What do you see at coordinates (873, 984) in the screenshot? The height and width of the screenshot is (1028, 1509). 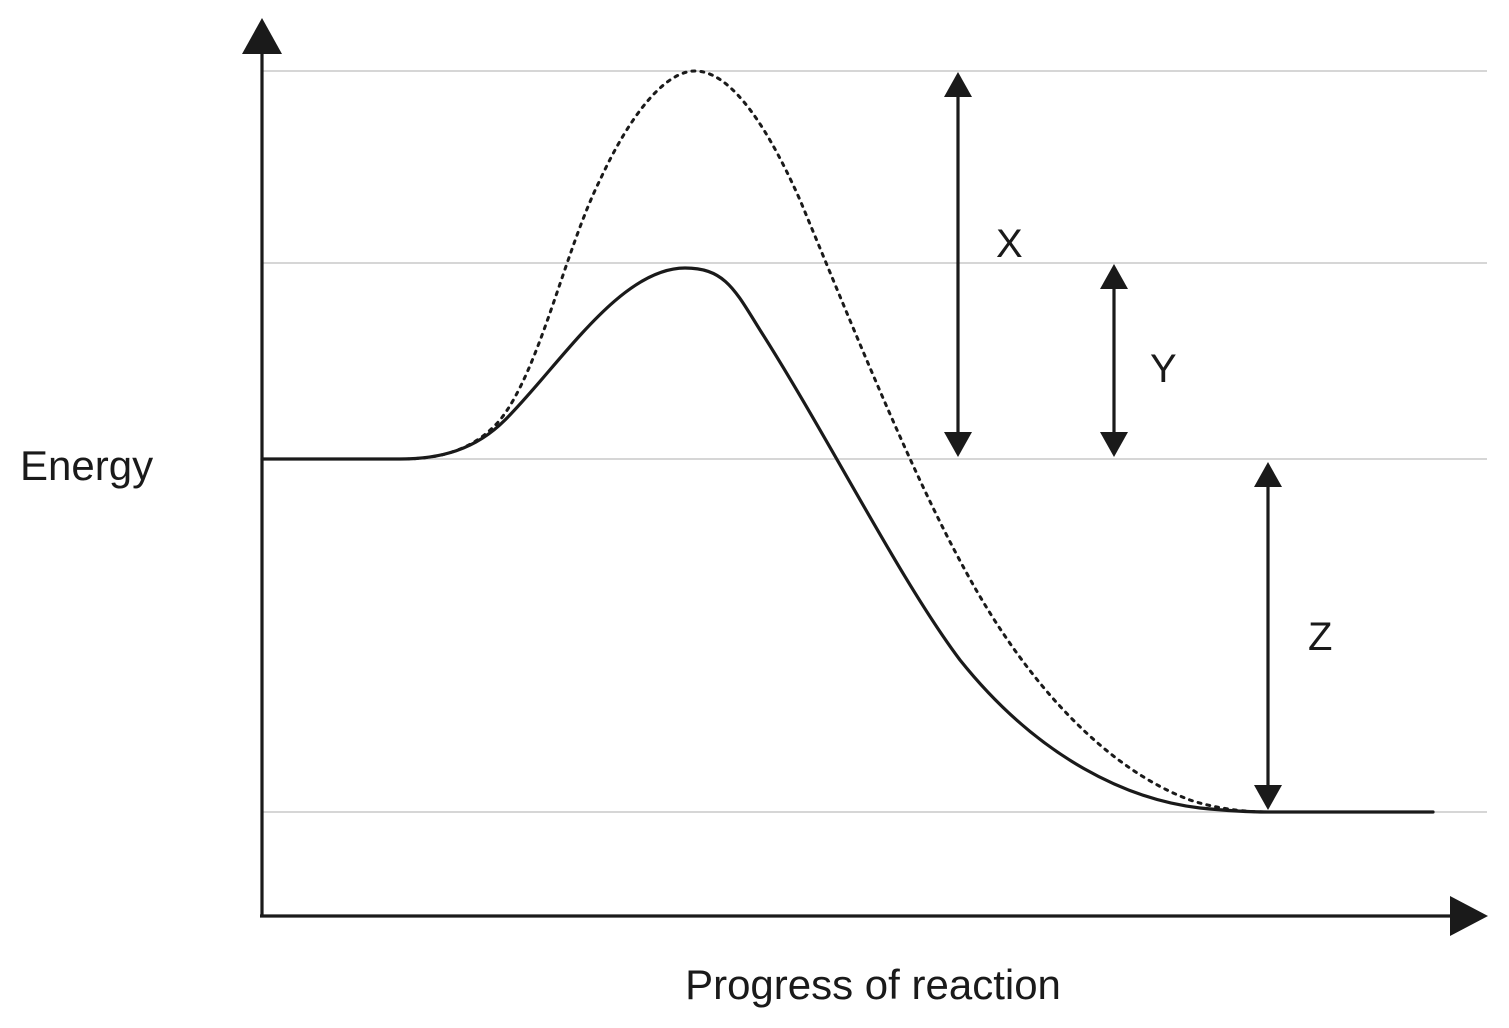 I see `x-axis-label: Progress of reaction` at bounding box center [873, 984].